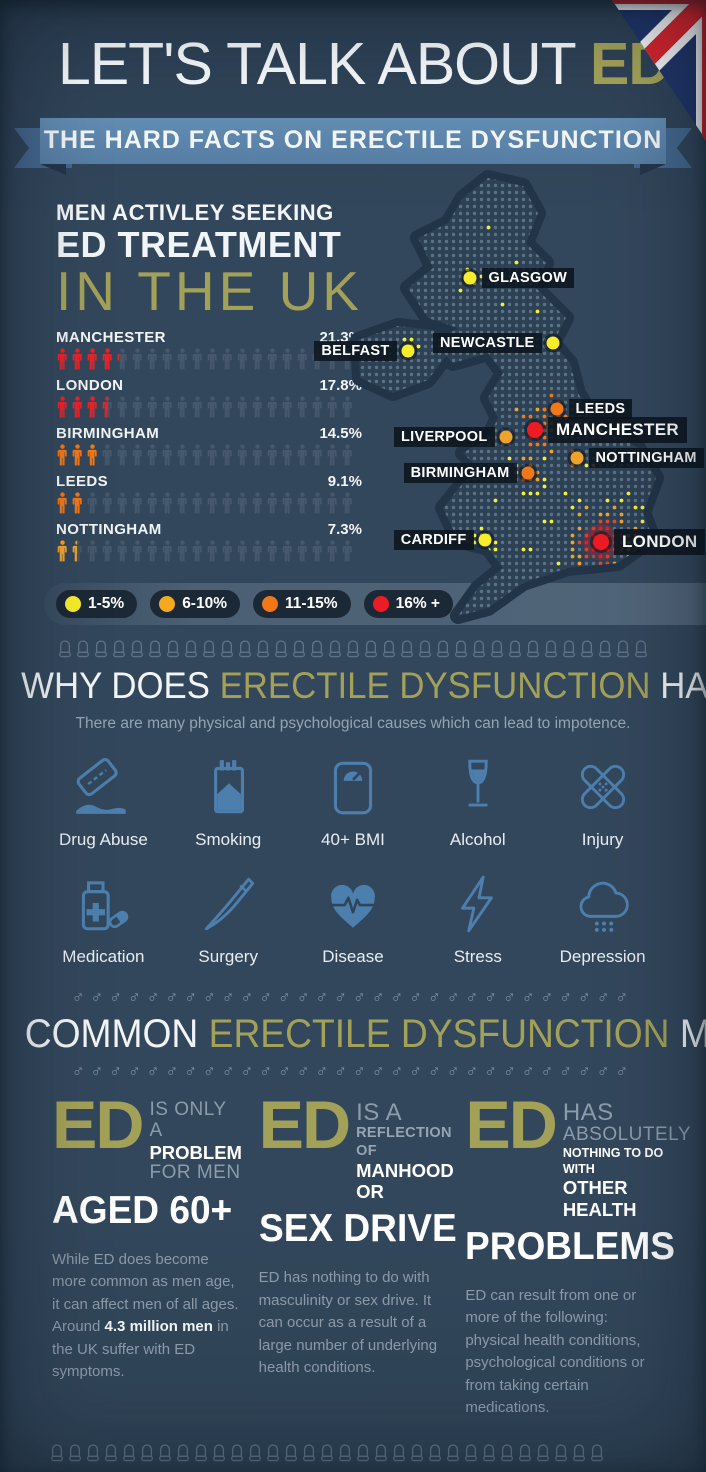  Describe the element at coordinates (357, 1229) in the screenshot. I see `myth-big-line: SEX DRIVE` at that location.